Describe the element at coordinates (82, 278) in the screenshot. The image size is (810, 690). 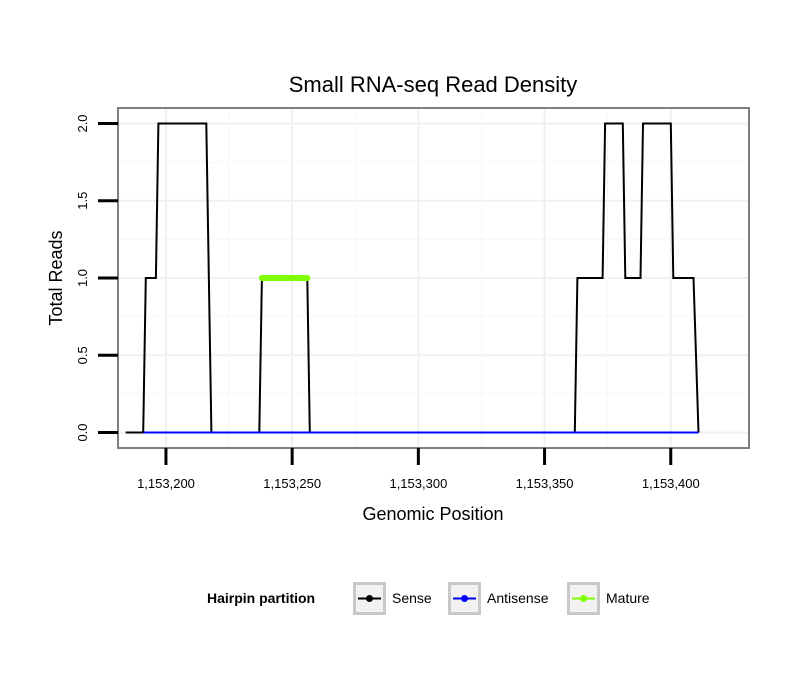
I see `y-tick-label: 1.0` at that location.